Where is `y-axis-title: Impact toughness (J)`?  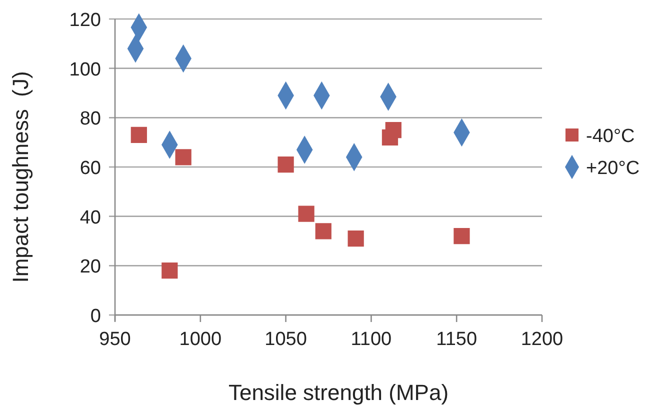
y-axis-title: Impact toughness (J) is located at coordinates (20, 177).